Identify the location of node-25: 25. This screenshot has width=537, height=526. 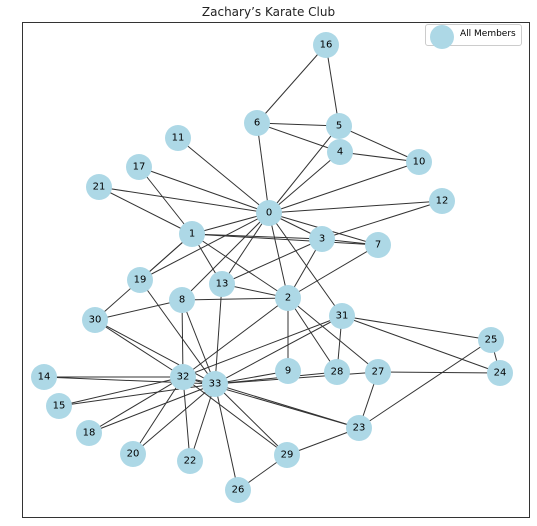
(491, 340).